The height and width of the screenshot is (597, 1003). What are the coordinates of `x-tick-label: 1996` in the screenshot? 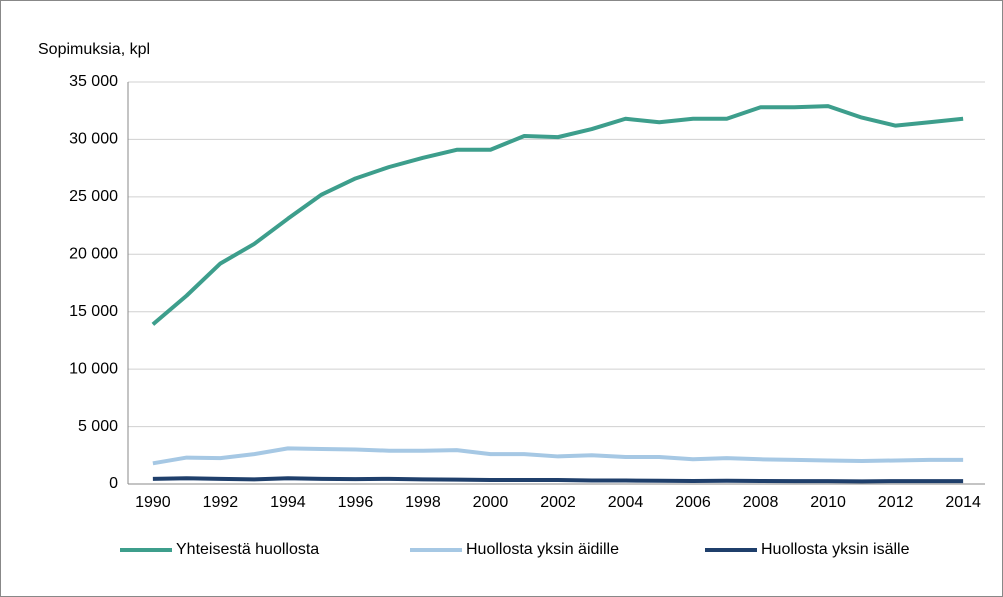 It's located at (356, 502).